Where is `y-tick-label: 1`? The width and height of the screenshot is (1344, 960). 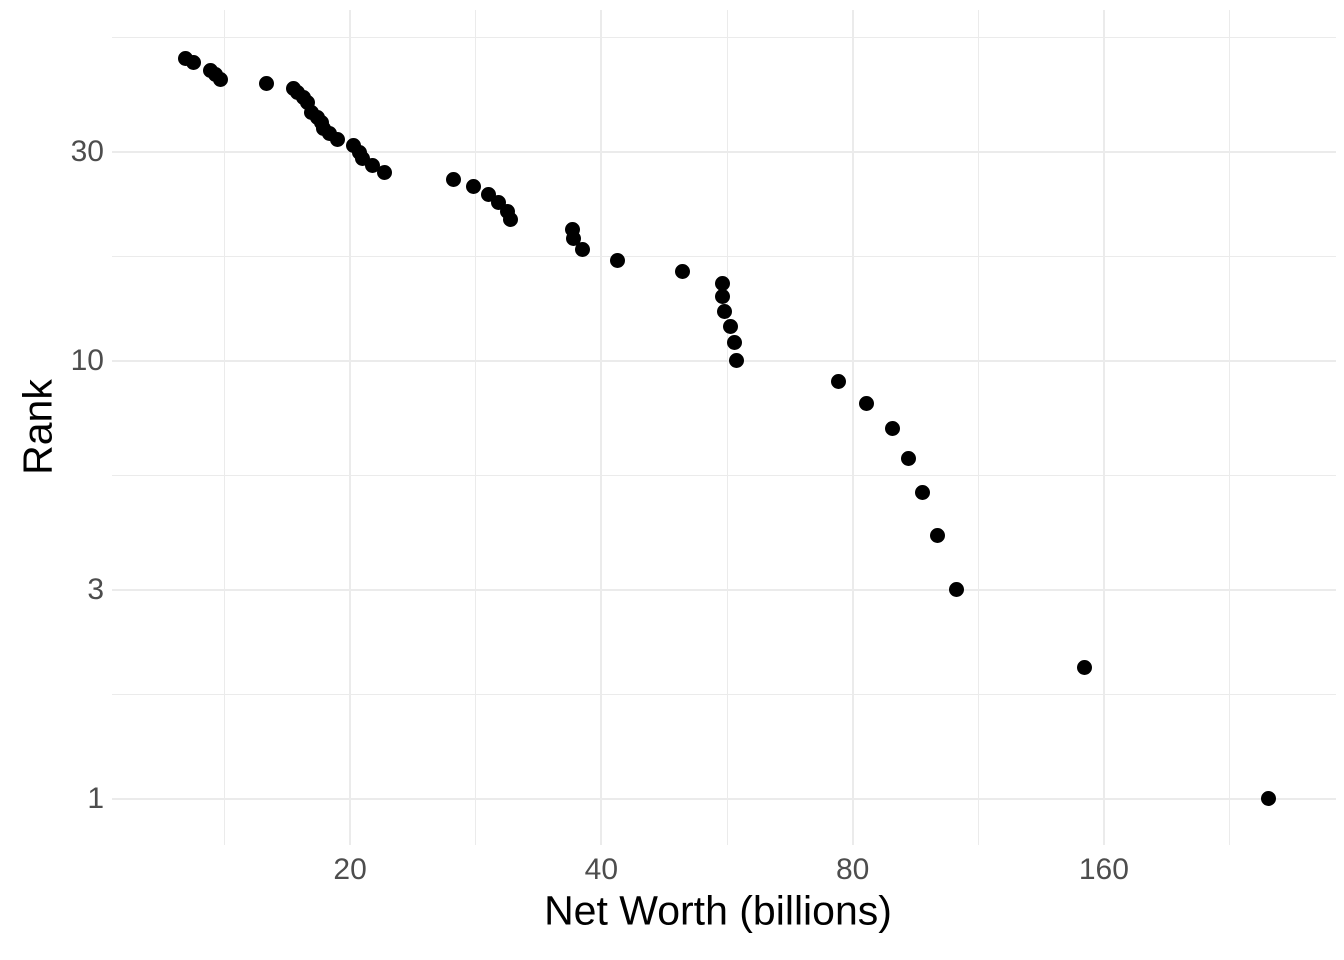
y-tick-label: 1 is located at coordinates (95, 798).